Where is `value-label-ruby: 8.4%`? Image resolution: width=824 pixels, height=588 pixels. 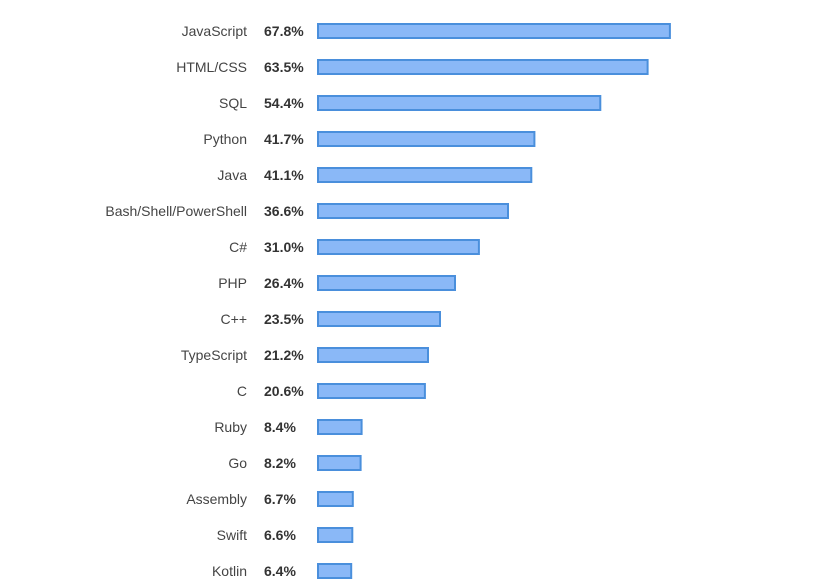
value-label-ruby: 8.4% is located at coordinates (280, 427).